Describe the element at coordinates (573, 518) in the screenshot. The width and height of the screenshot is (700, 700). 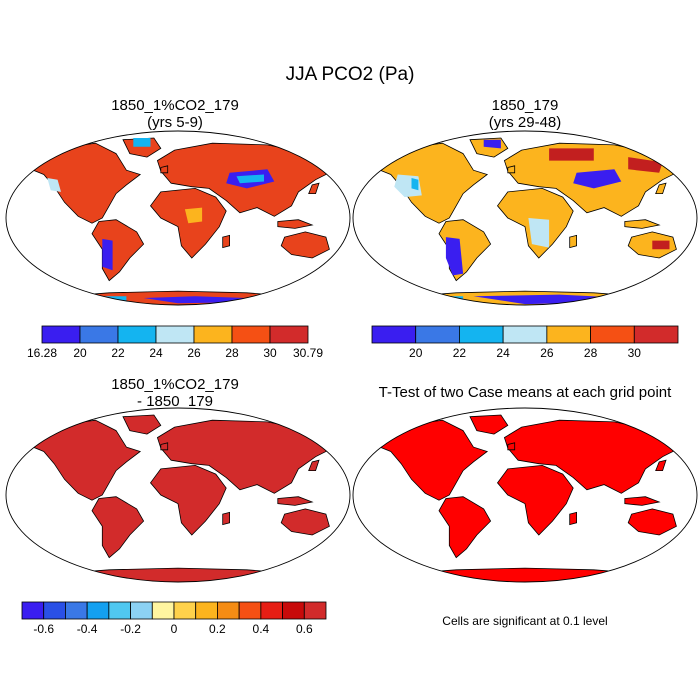
I see `land-madagascar-ttest` at that location.